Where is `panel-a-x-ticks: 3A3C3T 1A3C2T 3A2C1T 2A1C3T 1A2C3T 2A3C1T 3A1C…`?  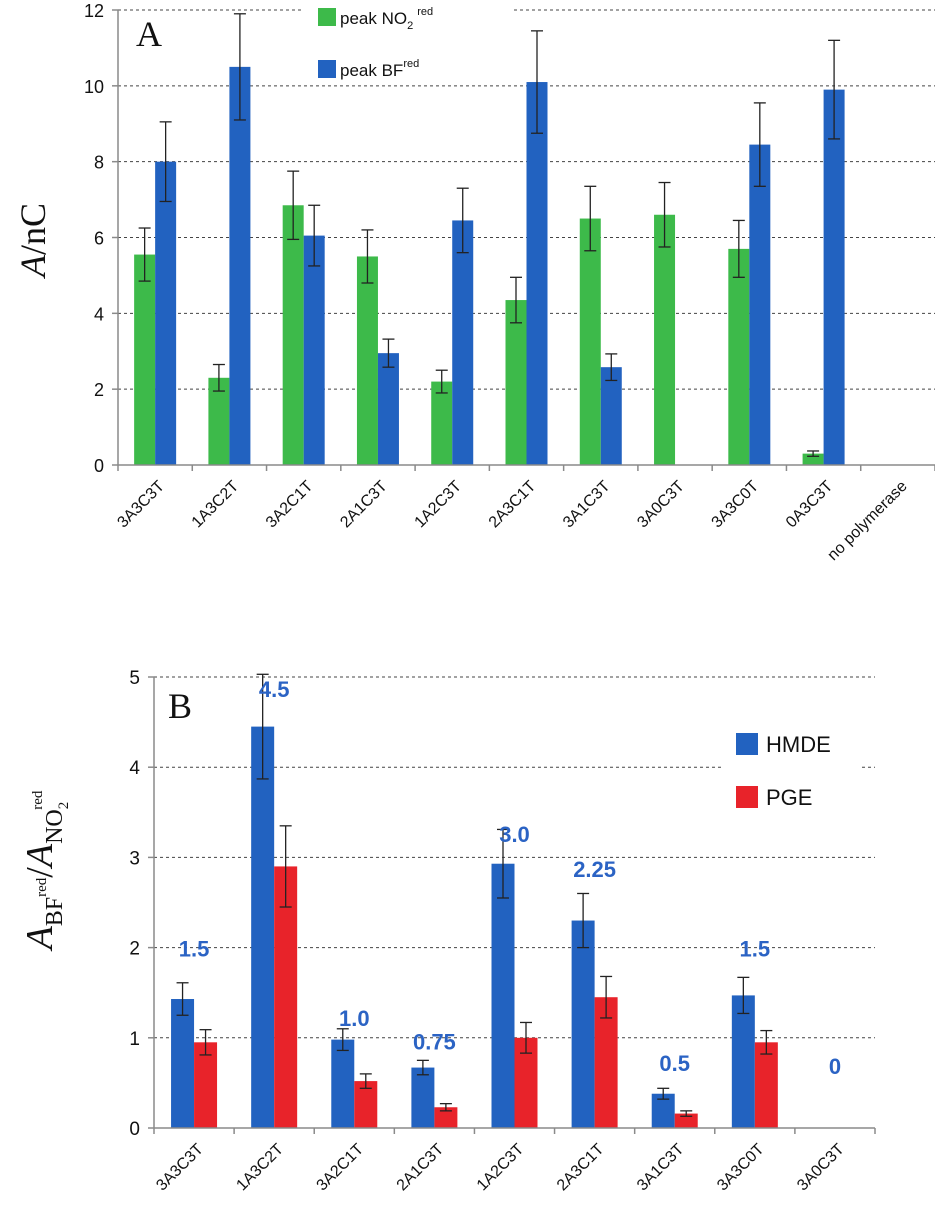
panel-a-x-ticks: 3A3C3T 1A3C2T 3A2C1T 2A1C3T 1A2C3T 2A3C1T 3A1C… is located at coordinates (524, 514).